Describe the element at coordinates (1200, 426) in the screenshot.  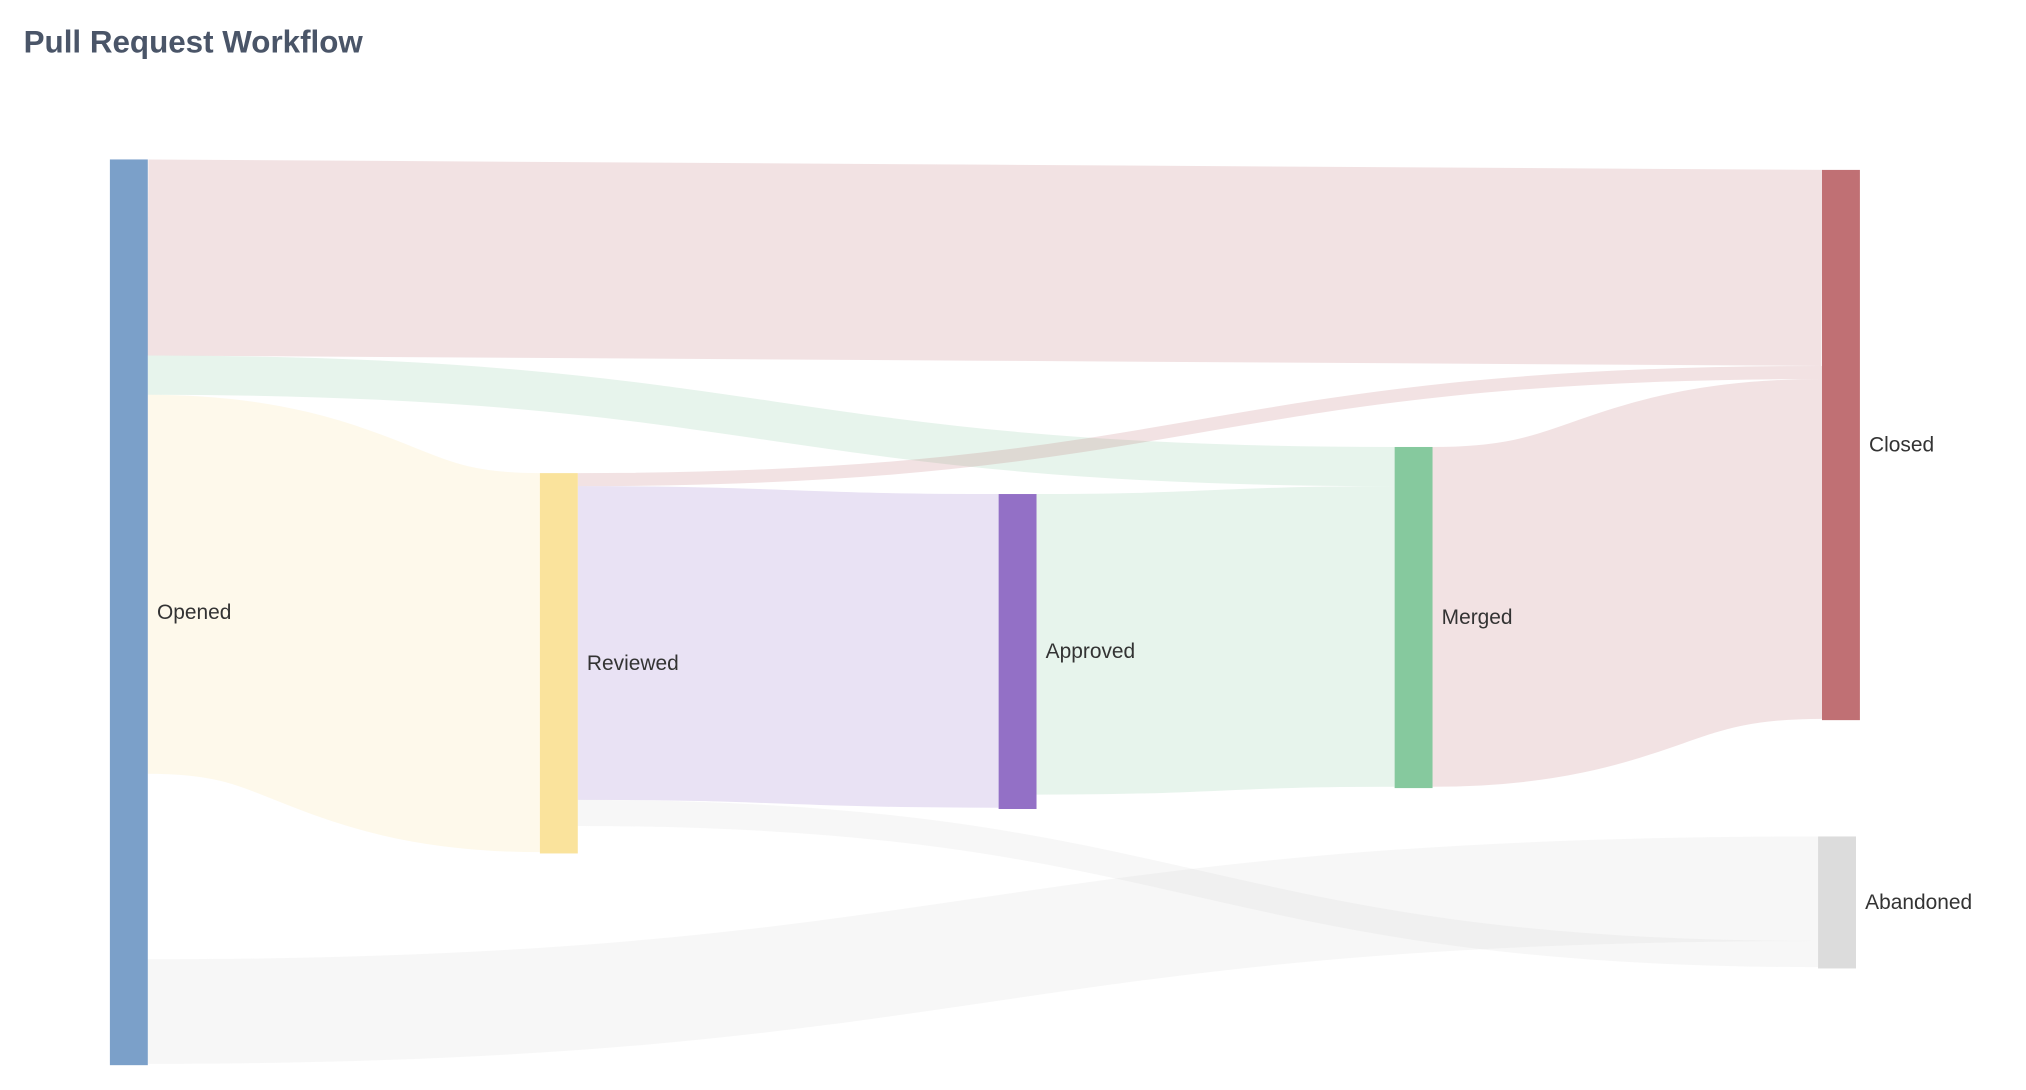
I see `link-reviewed-to-closed` at that location.